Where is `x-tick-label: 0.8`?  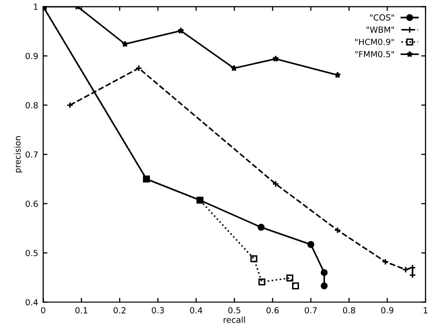 x-tick-label: 0.8 is located at coordinates (349, 310).